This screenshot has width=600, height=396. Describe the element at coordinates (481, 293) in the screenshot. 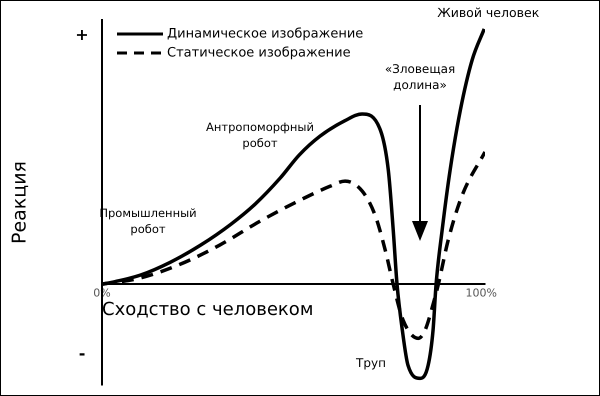

I see `x-tick-label: 100%` at that location.